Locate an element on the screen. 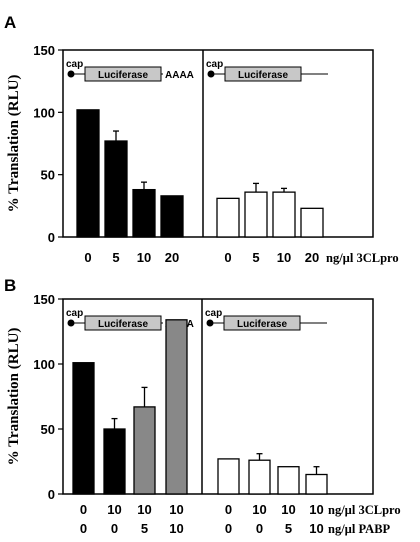 The image size is (420, 542). construct-diagram: cap Luciferase AAAA is located at coordinates (130, 70).